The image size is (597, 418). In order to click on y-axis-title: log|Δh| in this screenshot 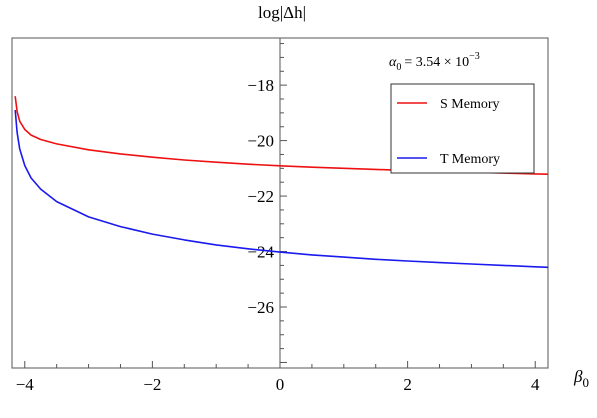, I will do `click(282, 12)`.